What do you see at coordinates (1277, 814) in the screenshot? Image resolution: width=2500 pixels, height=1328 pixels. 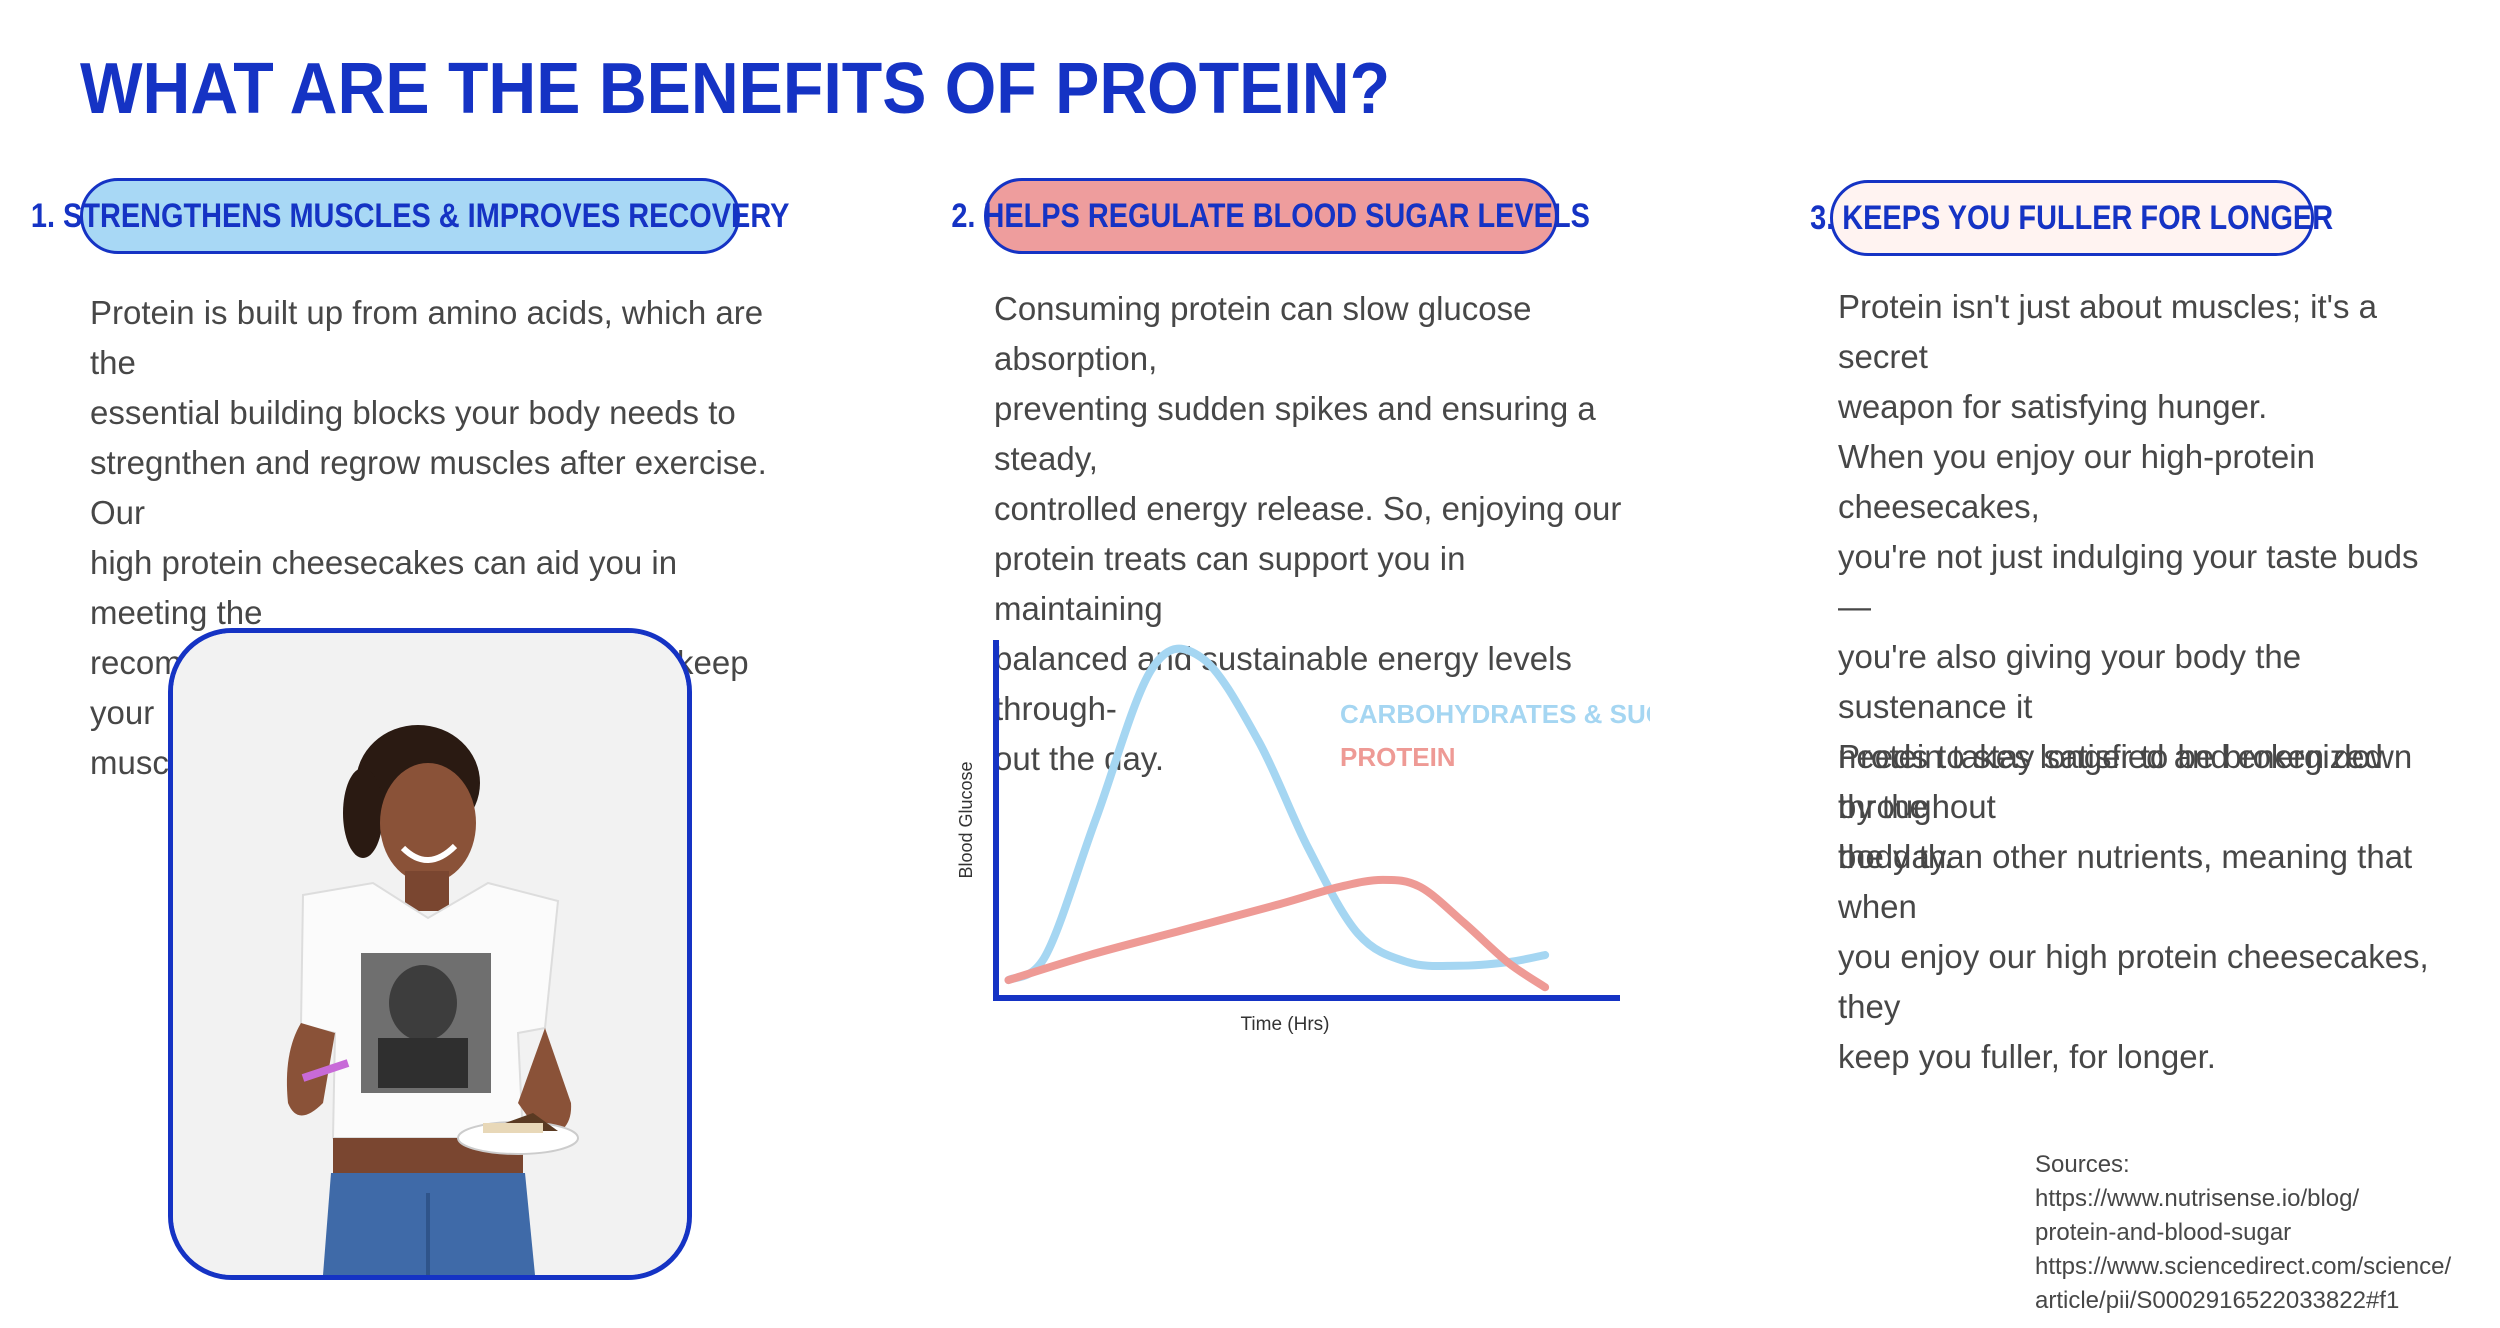 I see `series-line-carbohydrates` at bounding box center [1277, 814].